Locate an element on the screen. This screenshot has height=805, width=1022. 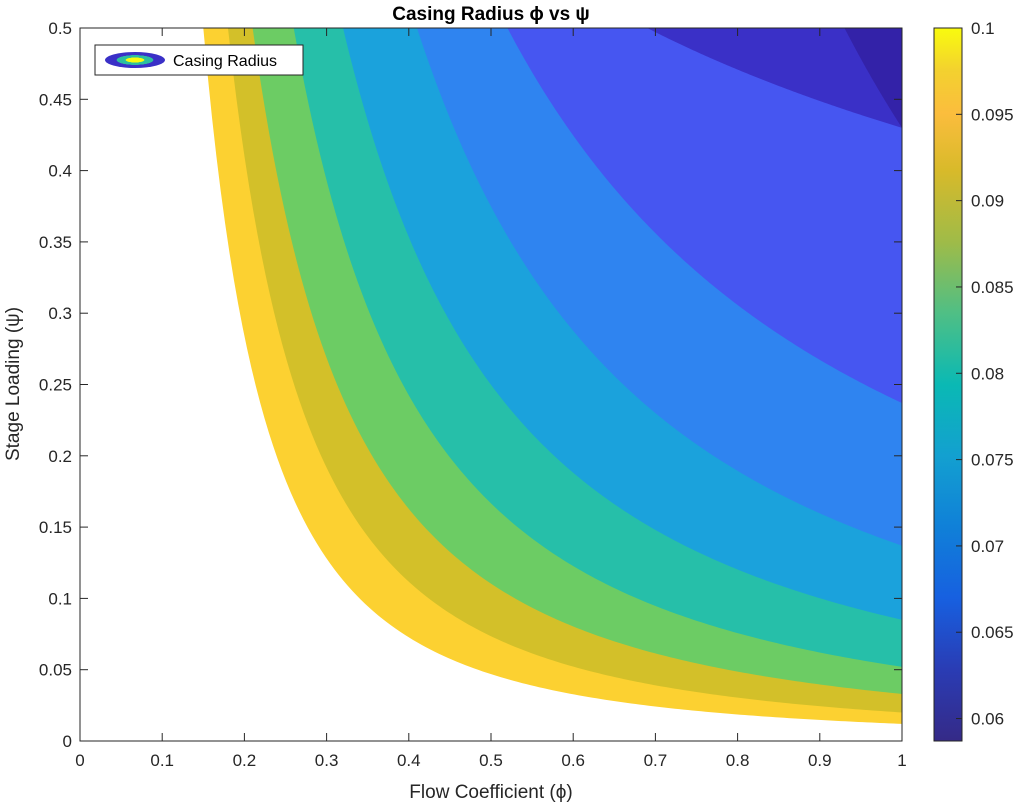
y-axis-label: Stage Loading (ψ) is located at coordinates (13, 384).